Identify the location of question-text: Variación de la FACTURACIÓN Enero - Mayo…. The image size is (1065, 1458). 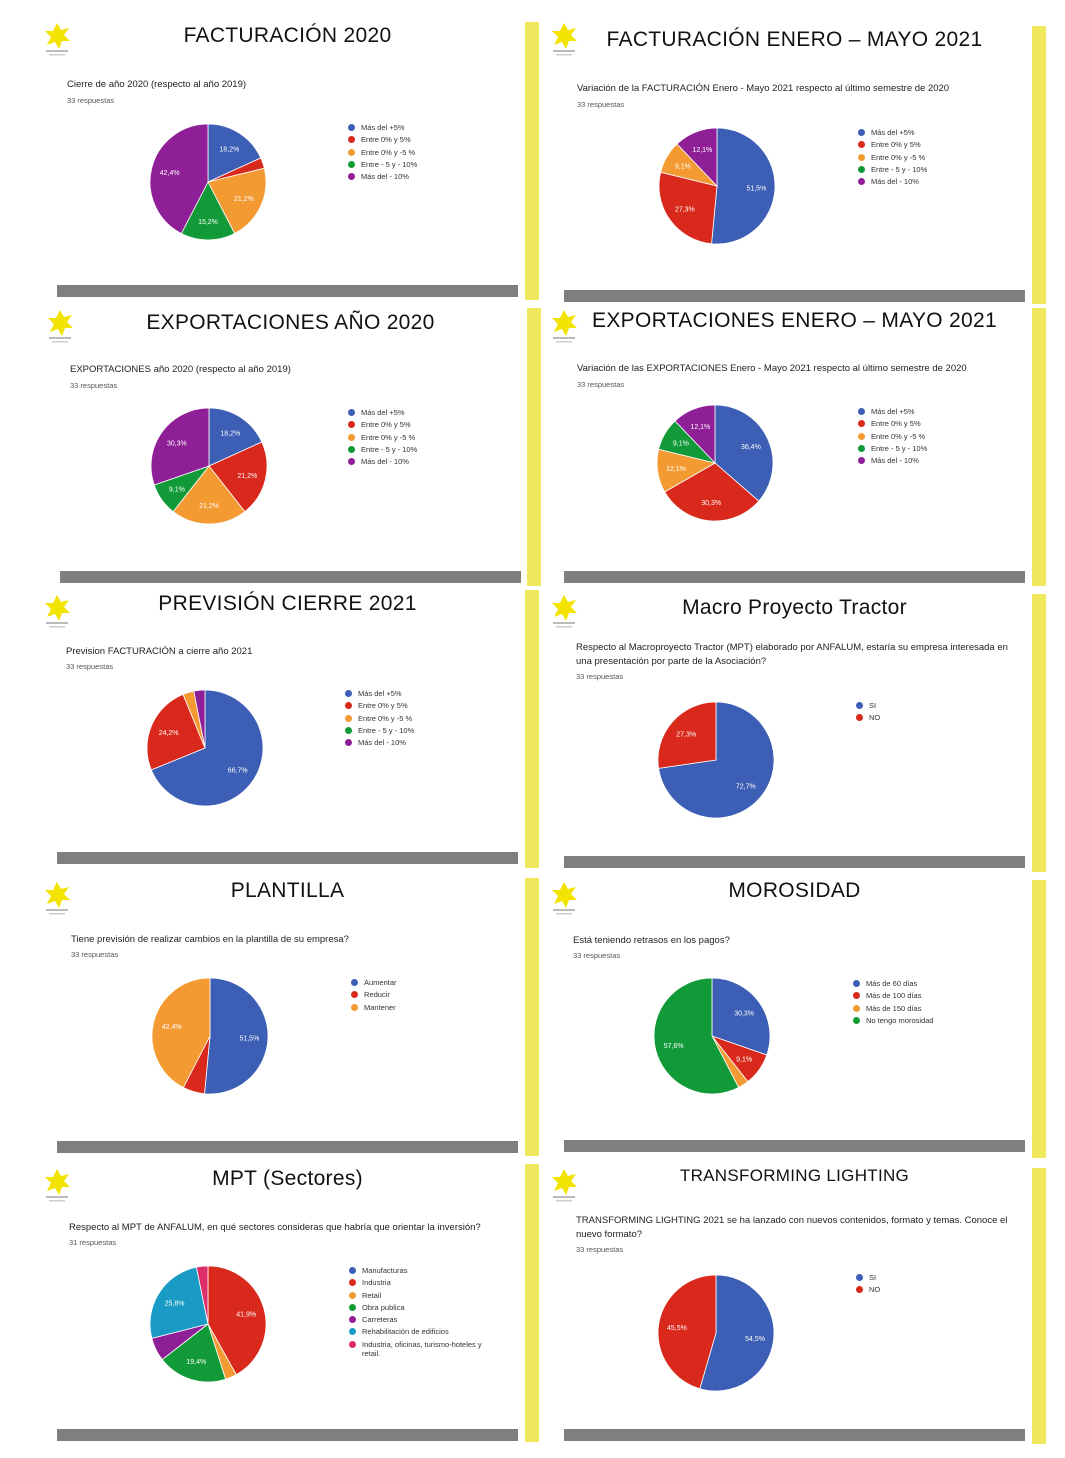
(763, 88).